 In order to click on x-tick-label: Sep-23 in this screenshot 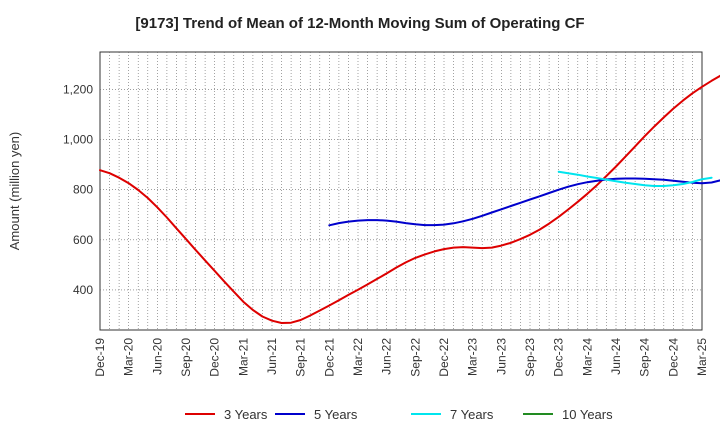, I will do `click(530, 357)`.